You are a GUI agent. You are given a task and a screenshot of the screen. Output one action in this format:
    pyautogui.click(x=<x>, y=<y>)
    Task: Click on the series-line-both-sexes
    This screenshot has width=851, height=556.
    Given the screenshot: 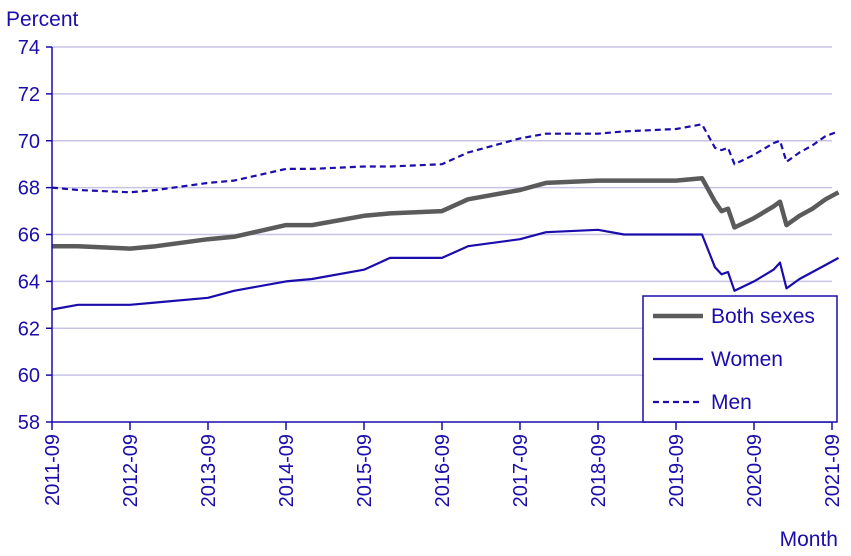 What is the action you would take?
    pyautogui.click(x=446, y=213)
    